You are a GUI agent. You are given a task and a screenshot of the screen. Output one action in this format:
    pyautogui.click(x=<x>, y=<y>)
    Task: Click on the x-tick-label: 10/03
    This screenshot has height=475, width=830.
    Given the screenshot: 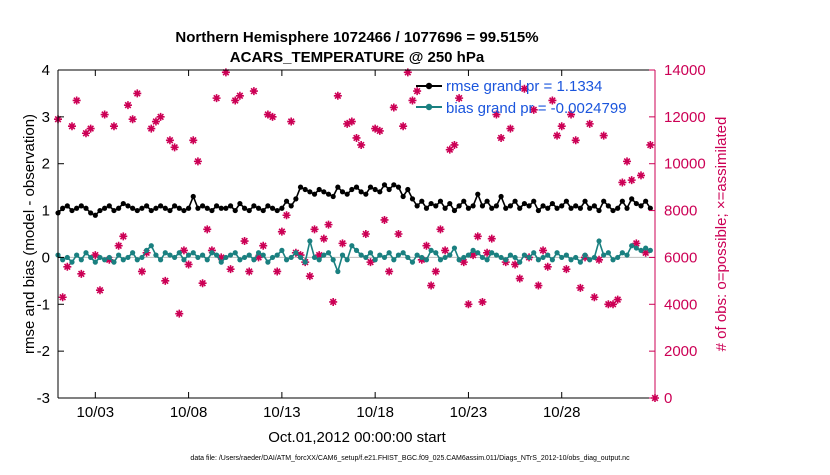 What is the action you would take?
    pyautogui.click(x=96, y=412)
    